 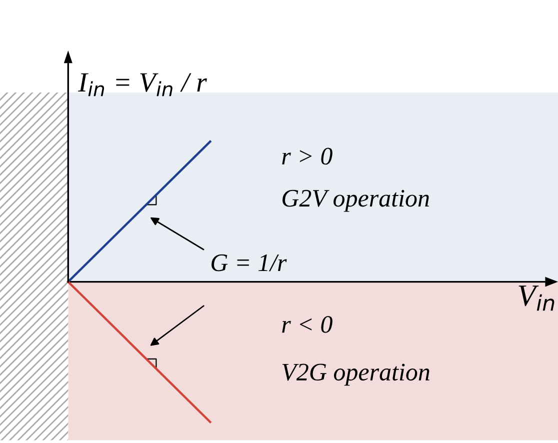 I want to click on text: V$_{in}$, so click(x=536, y=298).